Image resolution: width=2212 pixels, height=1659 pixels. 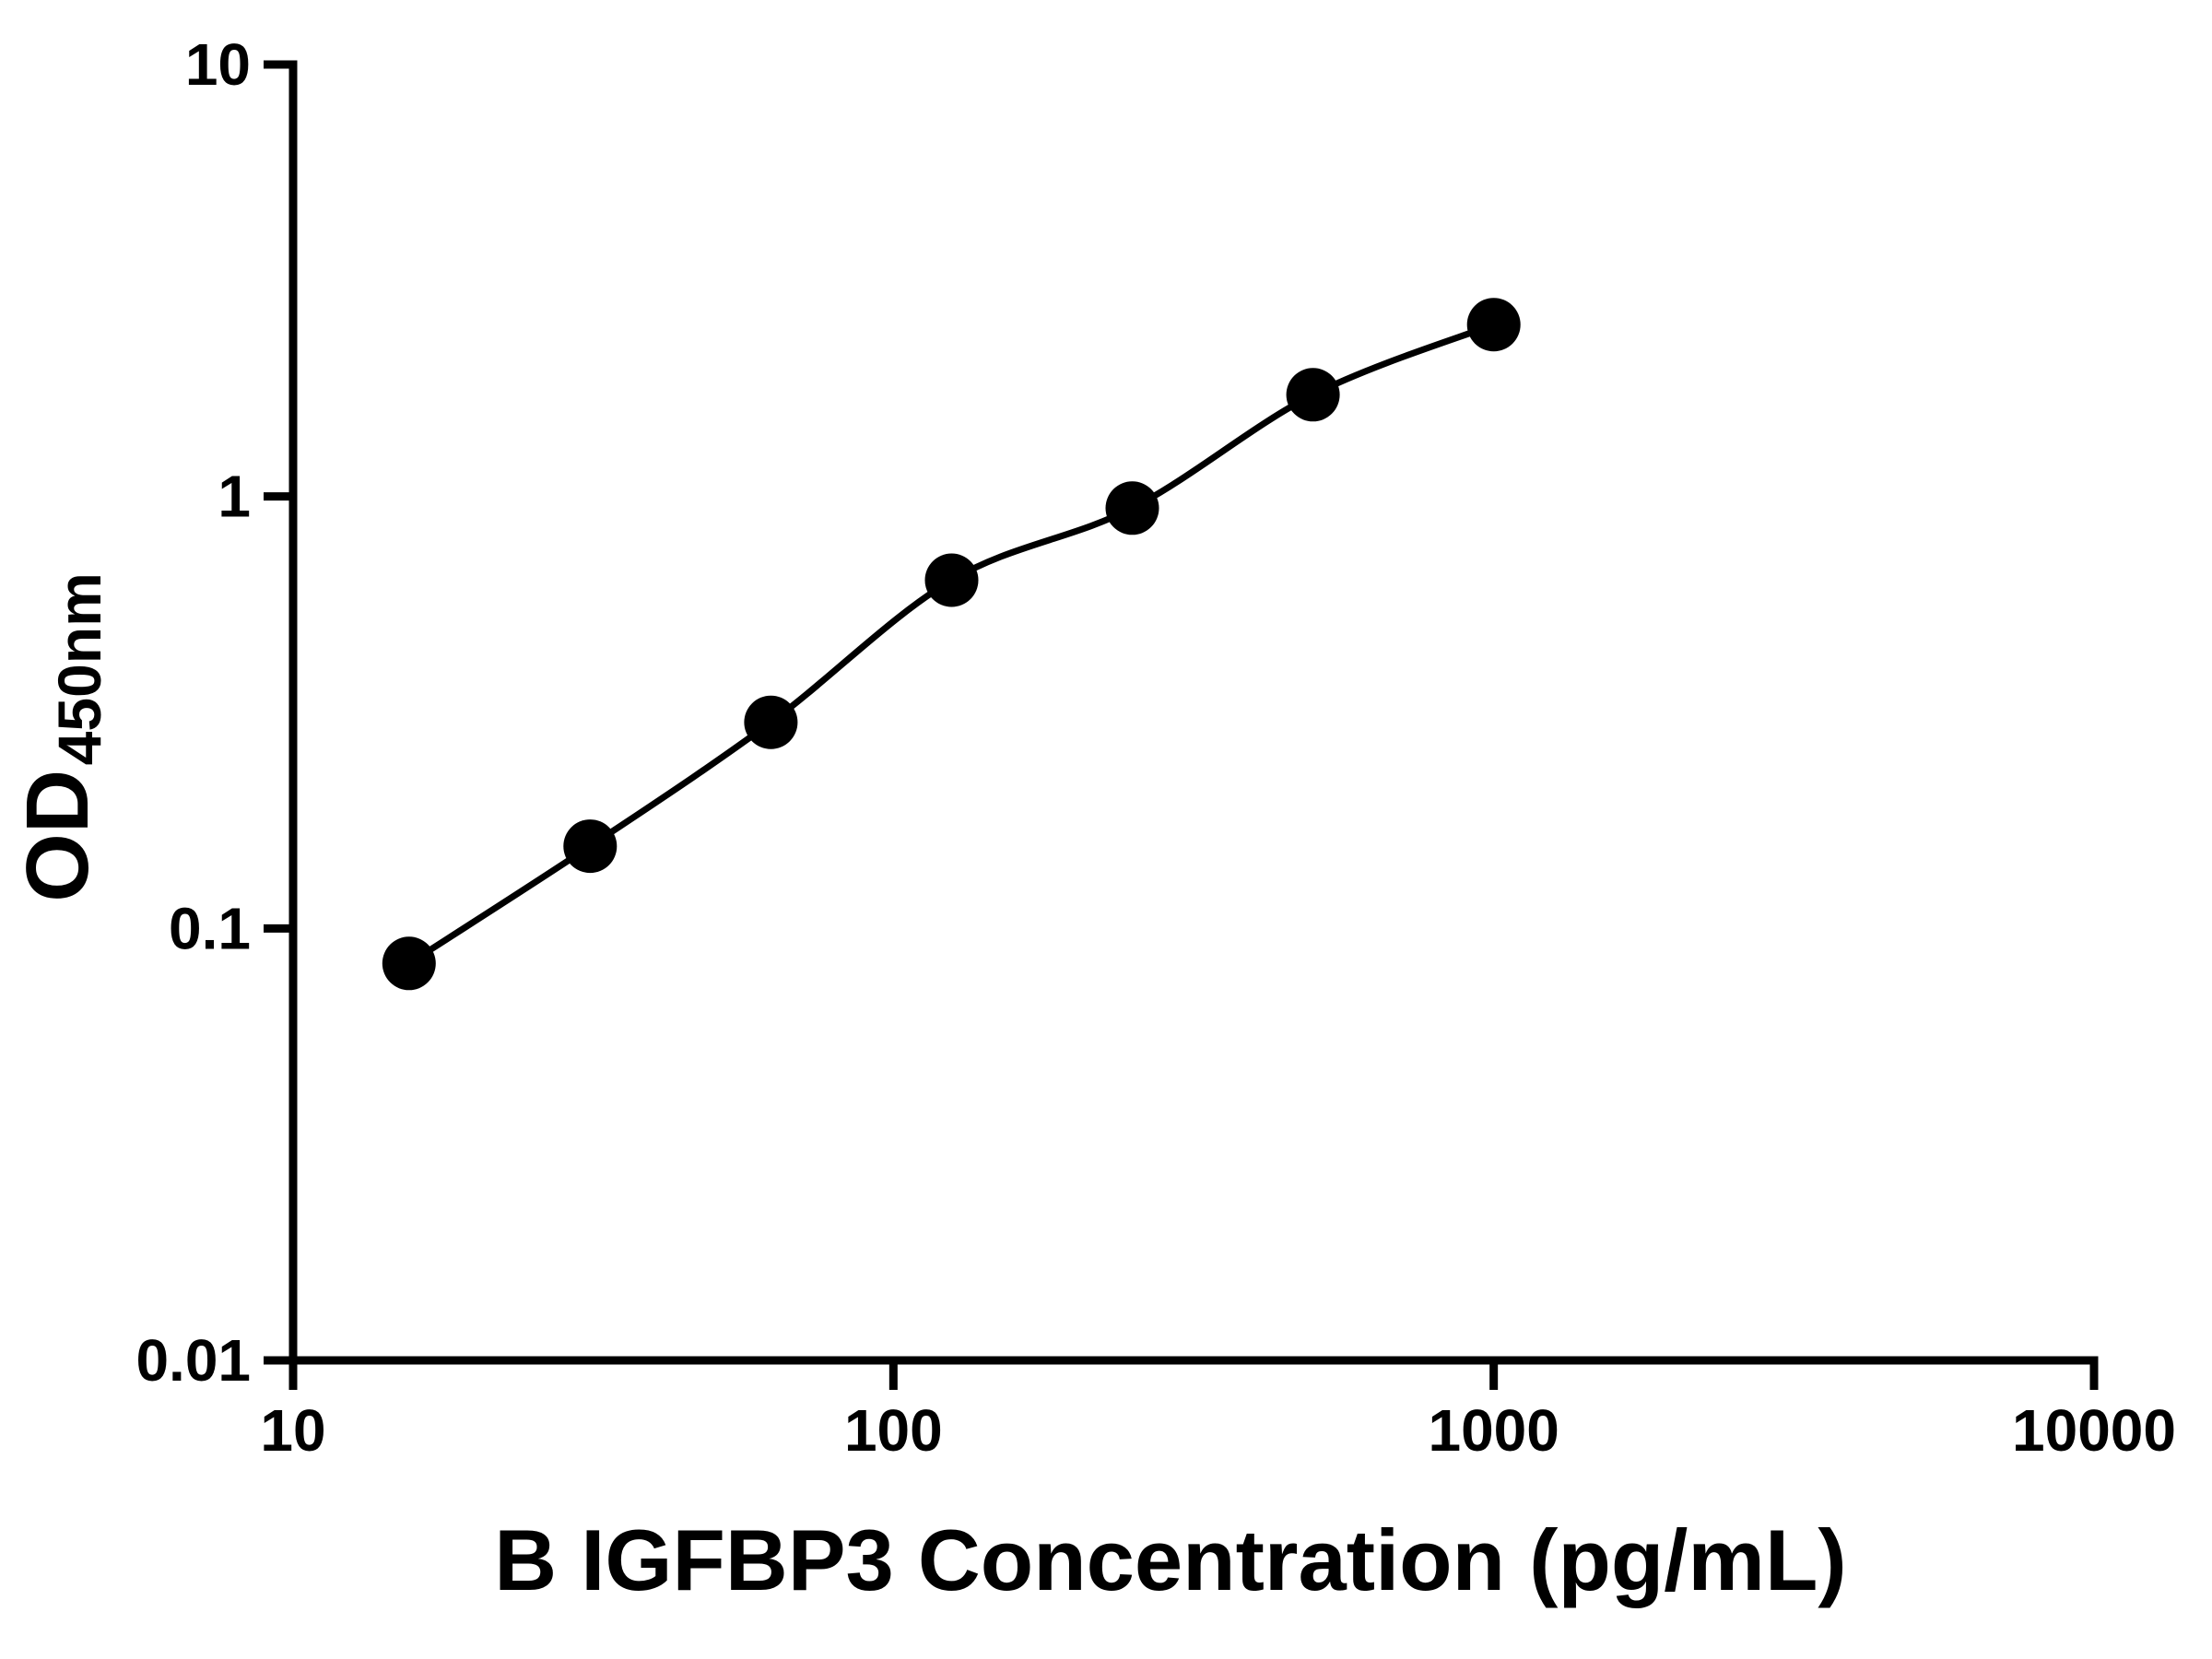 I want to click on y-axis-title-main: OD, so click(x=57, y=836).